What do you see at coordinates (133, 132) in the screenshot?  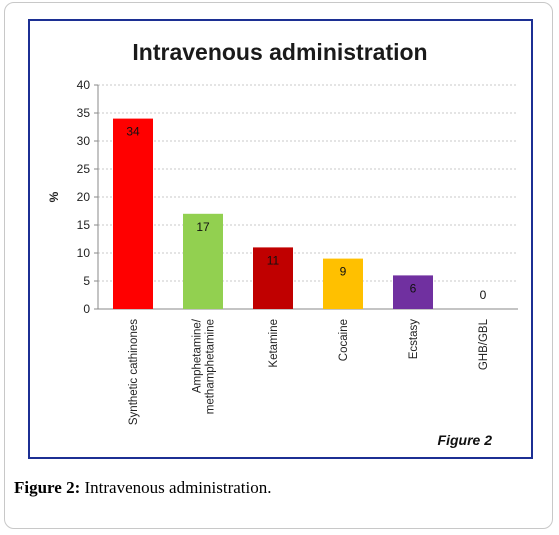 I see `data-label: 34` at bounding box center [133, 132].